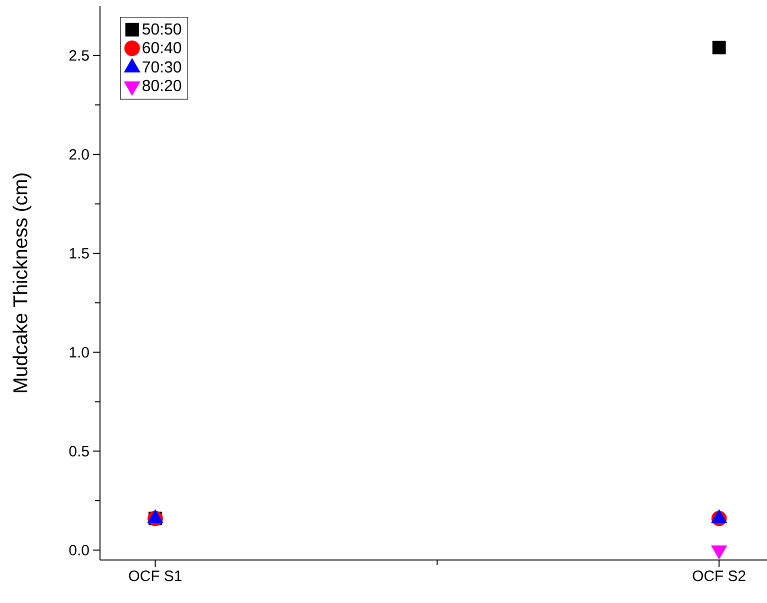 The image size is (767, 603). I want to click on y-tick-label: 1.0, so click(79, 352).